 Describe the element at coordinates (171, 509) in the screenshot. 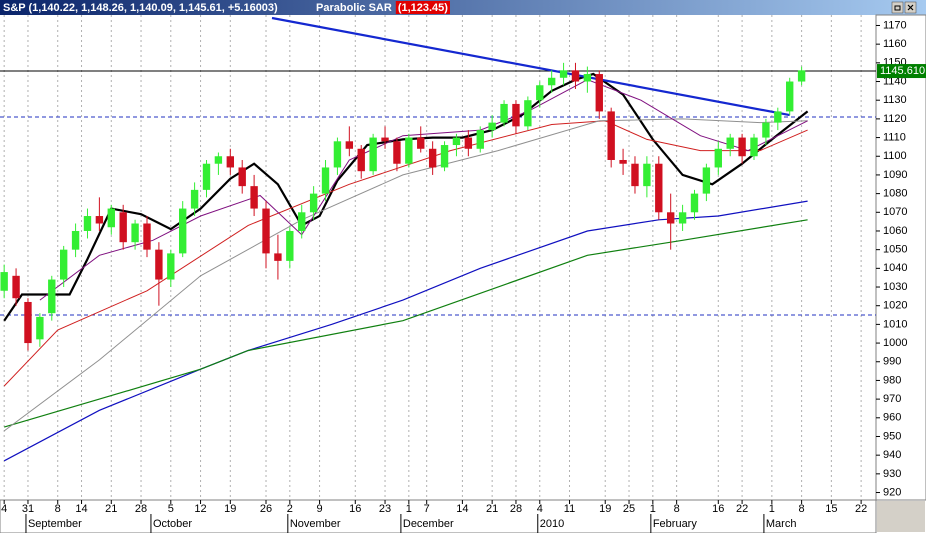

I see `x-tick-label: 5` at that location.